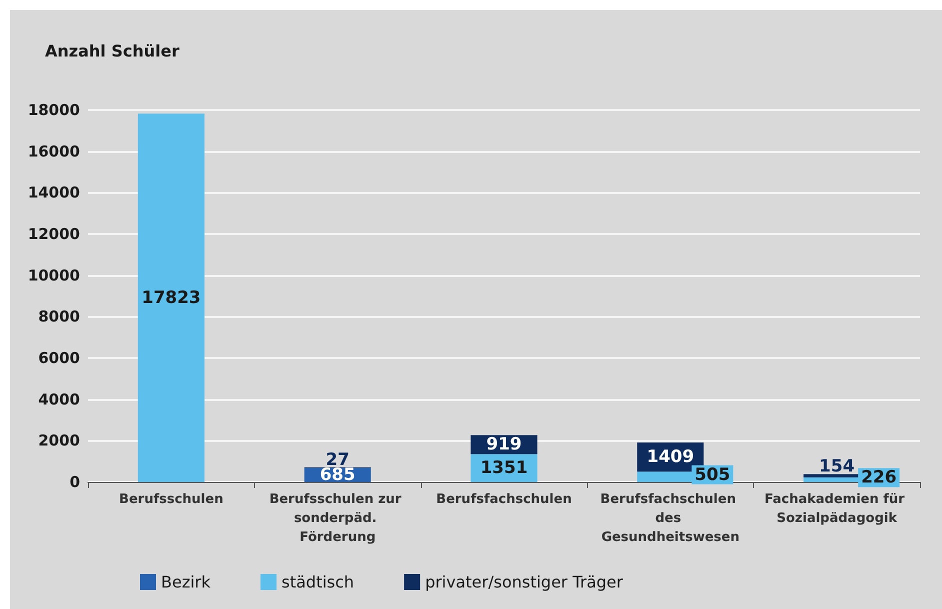 The height and width of the screenshot is (609, 942). I want to click on data-label: 226, so click(879, 478).